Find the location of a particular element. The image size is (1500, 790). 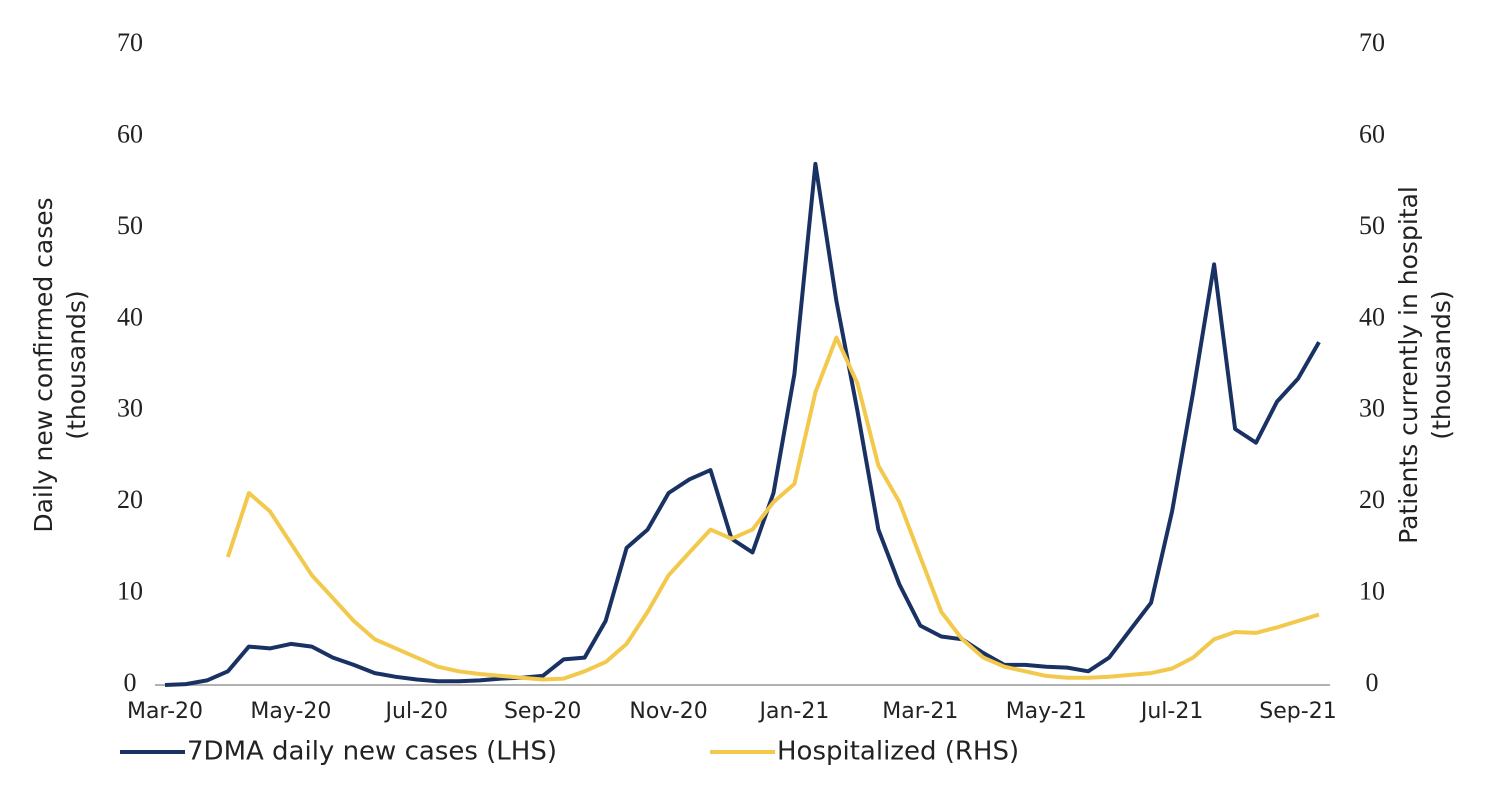

y2-tick-label: 70 is located at coordinates (1372, 42).